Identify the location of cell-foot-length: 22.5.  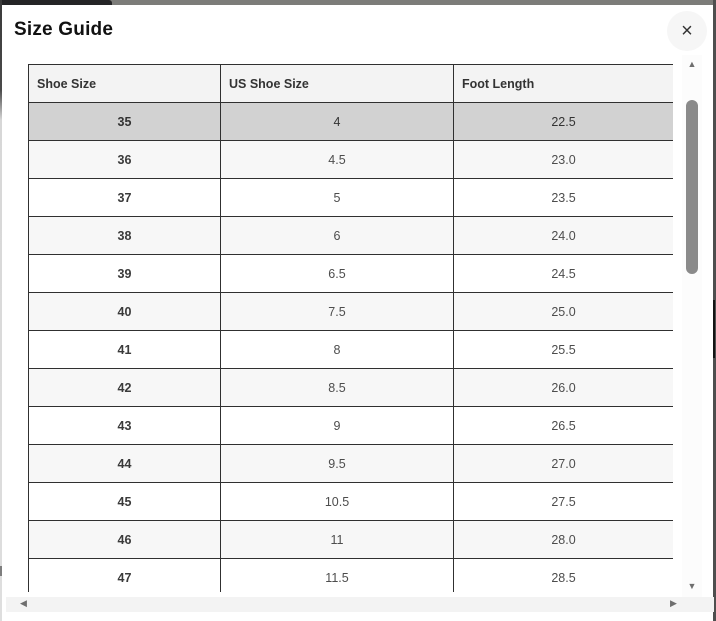
(563, 121).